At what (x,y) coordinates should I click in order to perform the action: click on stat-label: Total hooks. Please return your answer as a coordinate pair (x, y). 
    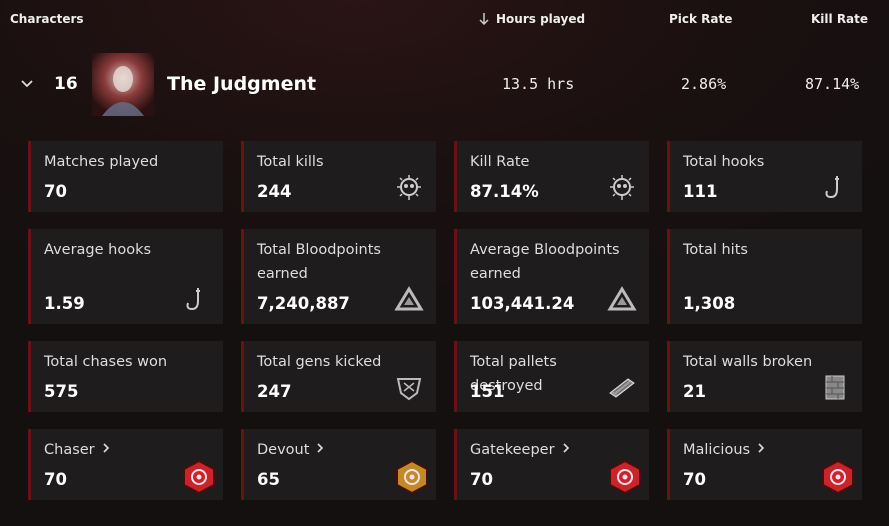
    Looking at the image, I should click on (724, 162).